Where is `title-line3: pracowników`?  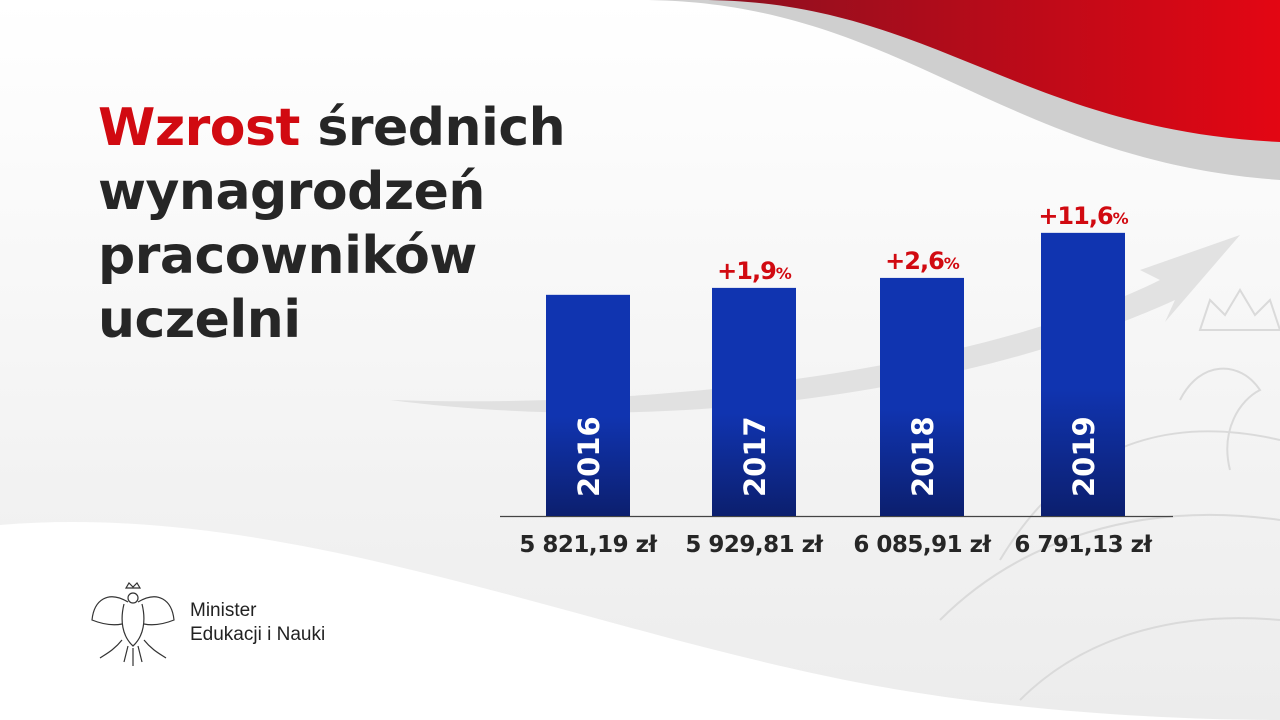
title-line3: pracowników is located at coordinates (287, 256).